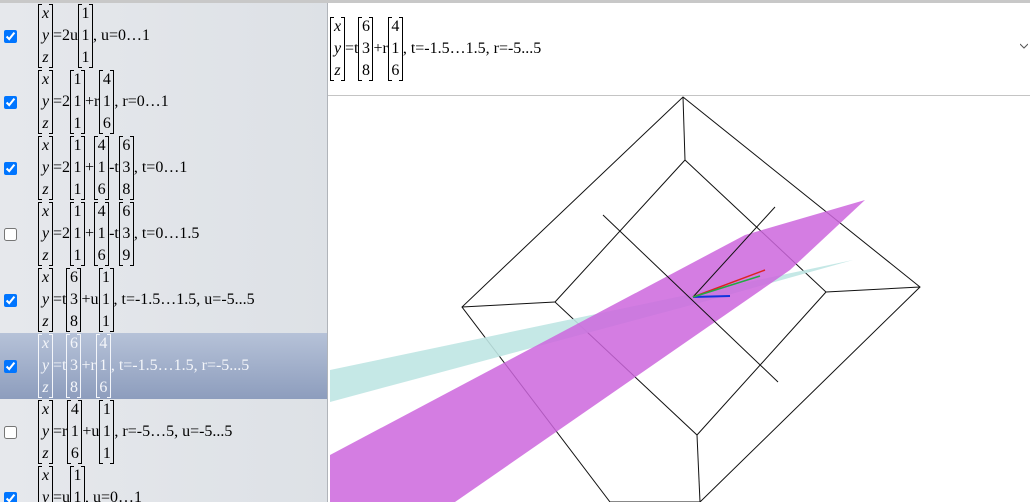 This screenshot has width=1030, height=502. I want to click on equation-input: x y z =t 6 3 8 +r 4 1 6, t=-1.5…1.5, r=-5...5, so click(679, 49).